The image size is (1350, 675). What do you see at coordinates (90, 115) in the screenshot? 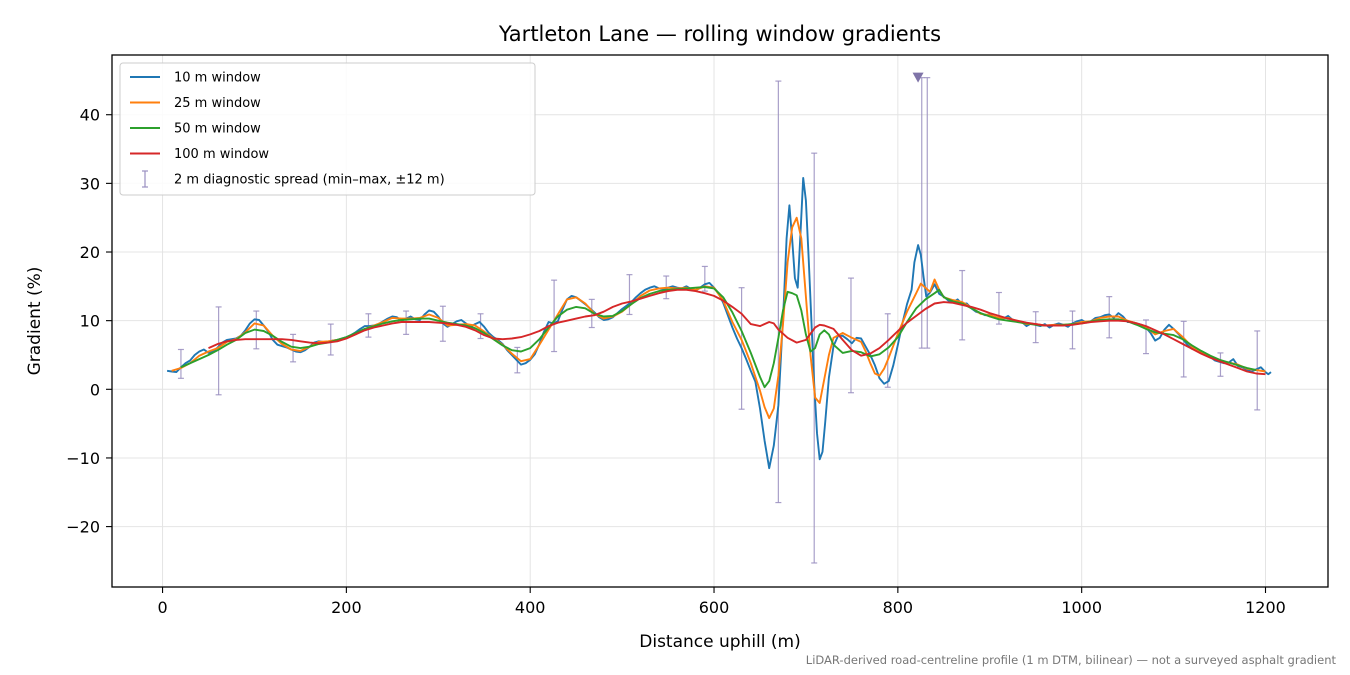
I see `y-tick-label: 40` at bounding box center [90, 115].